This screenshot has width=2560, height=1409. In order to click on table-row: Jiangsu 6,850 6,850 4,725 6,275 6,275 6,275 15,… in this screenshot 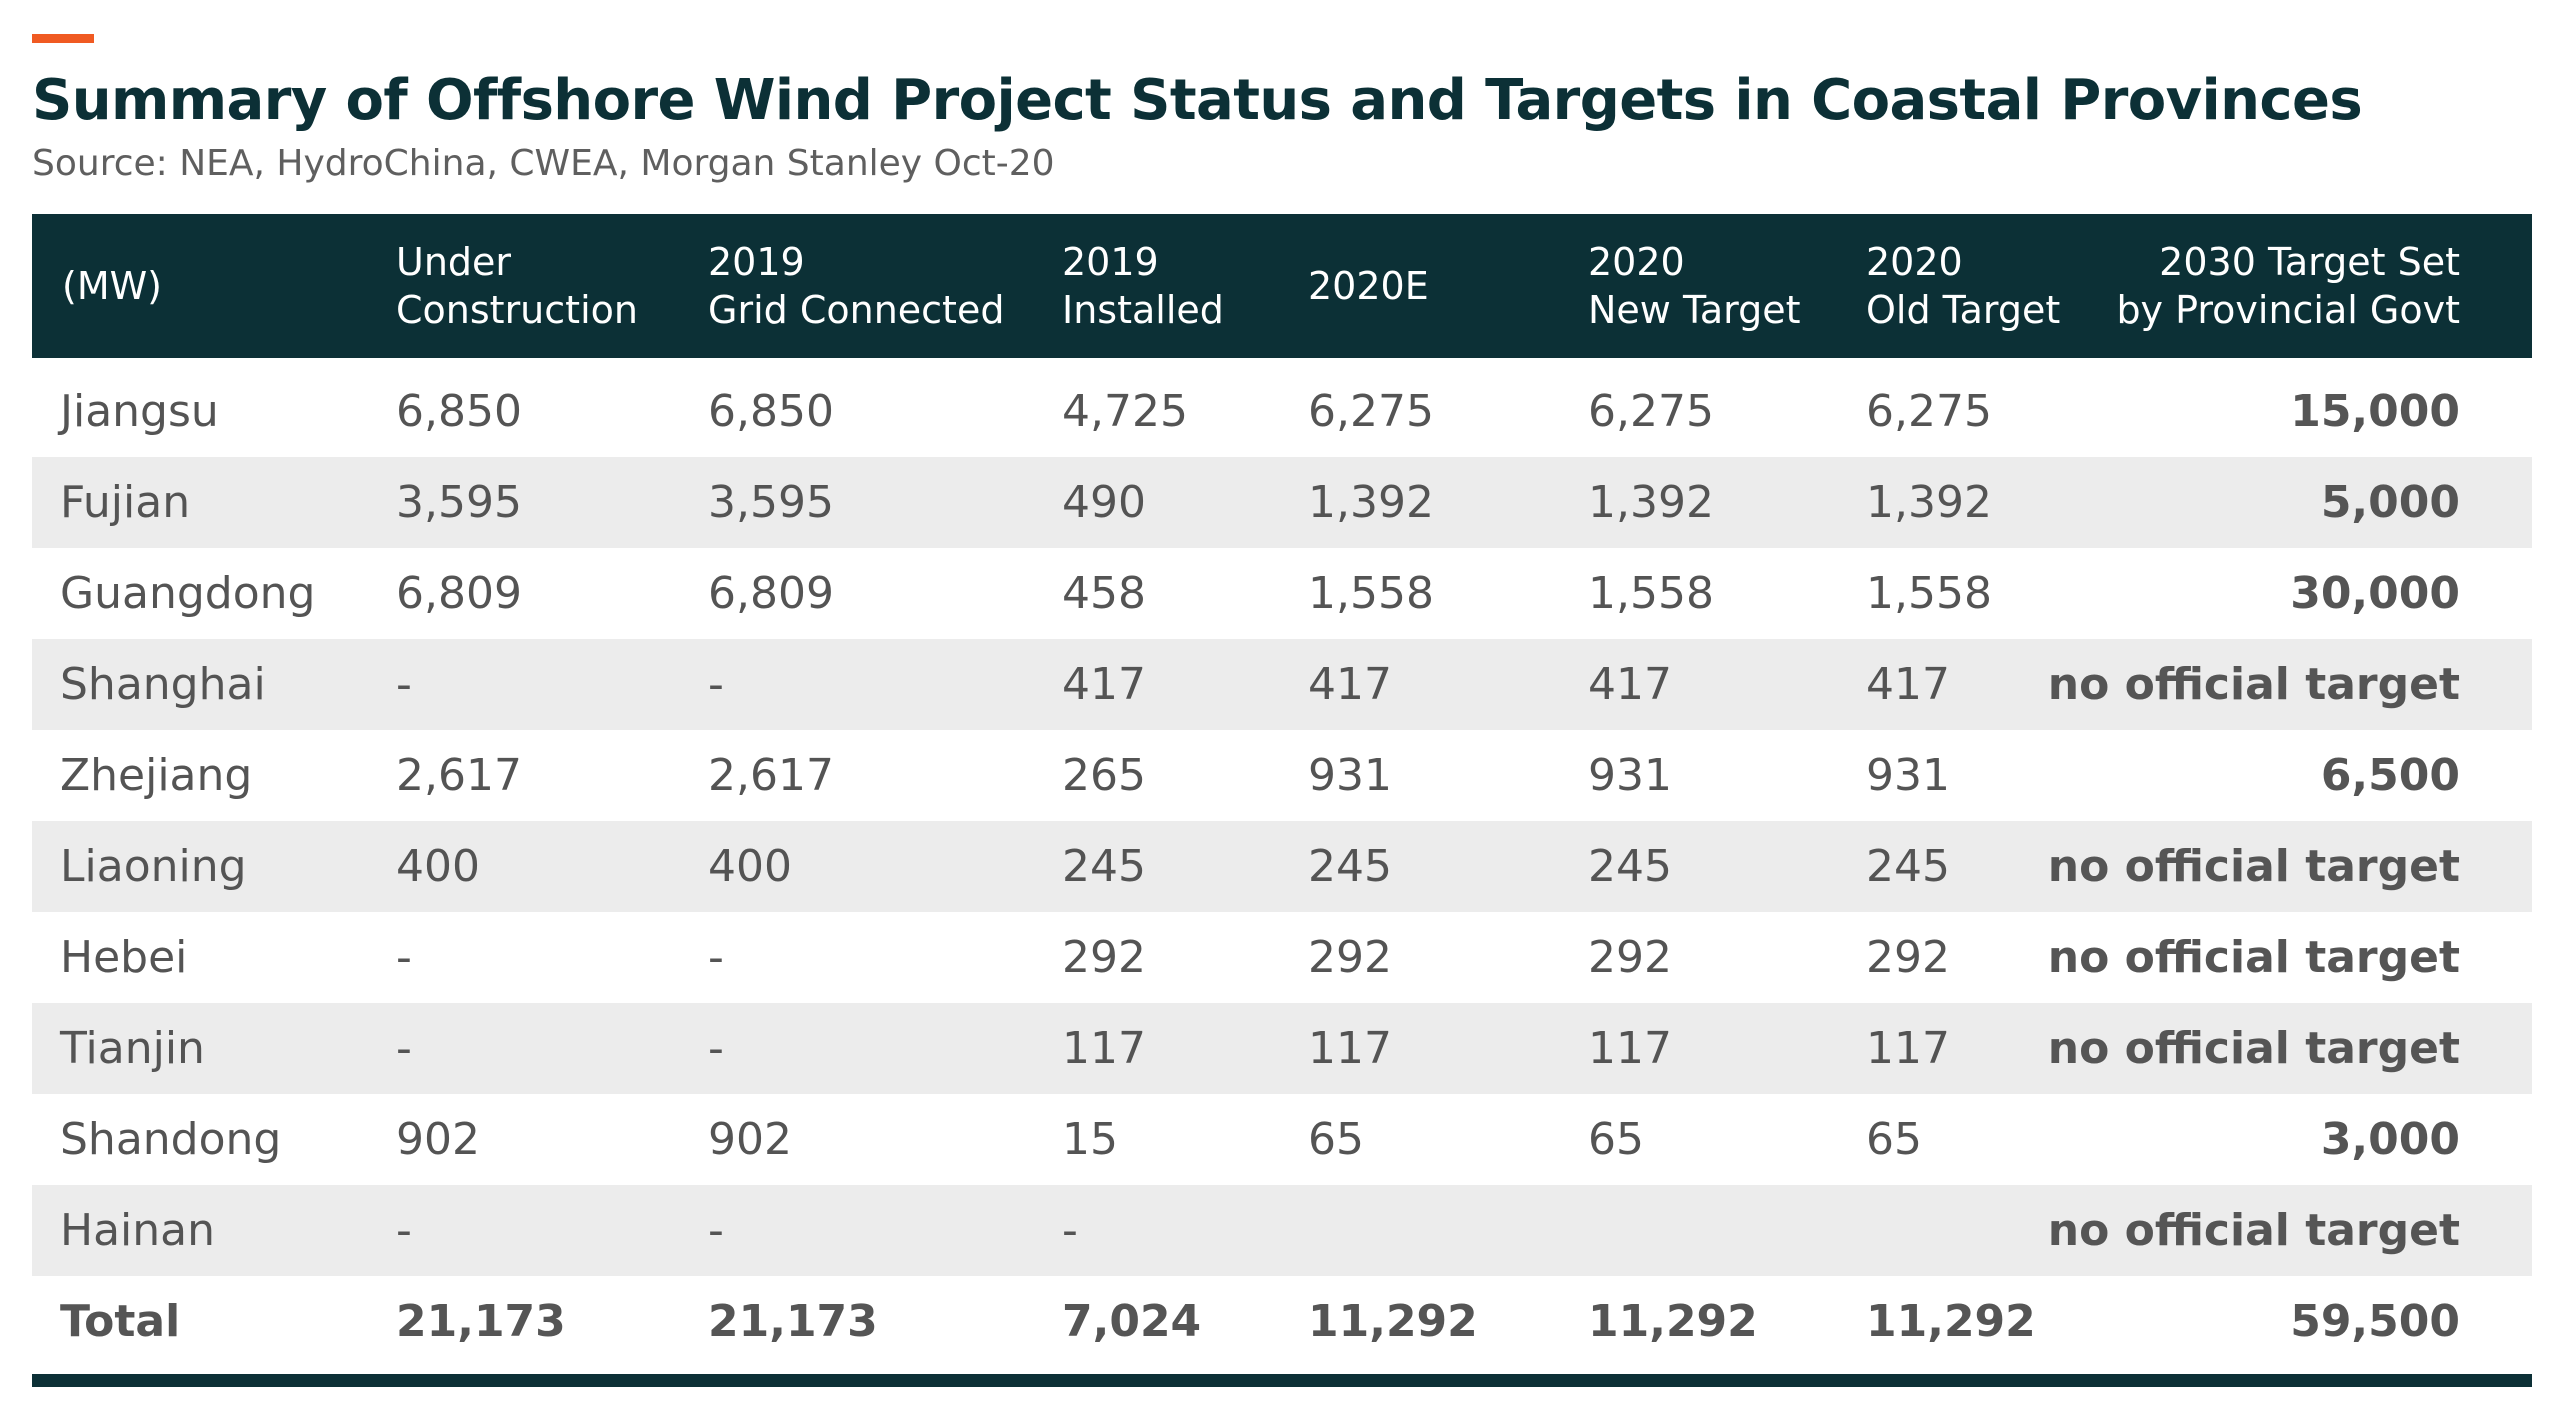, I will do `click(1282, 411)`.